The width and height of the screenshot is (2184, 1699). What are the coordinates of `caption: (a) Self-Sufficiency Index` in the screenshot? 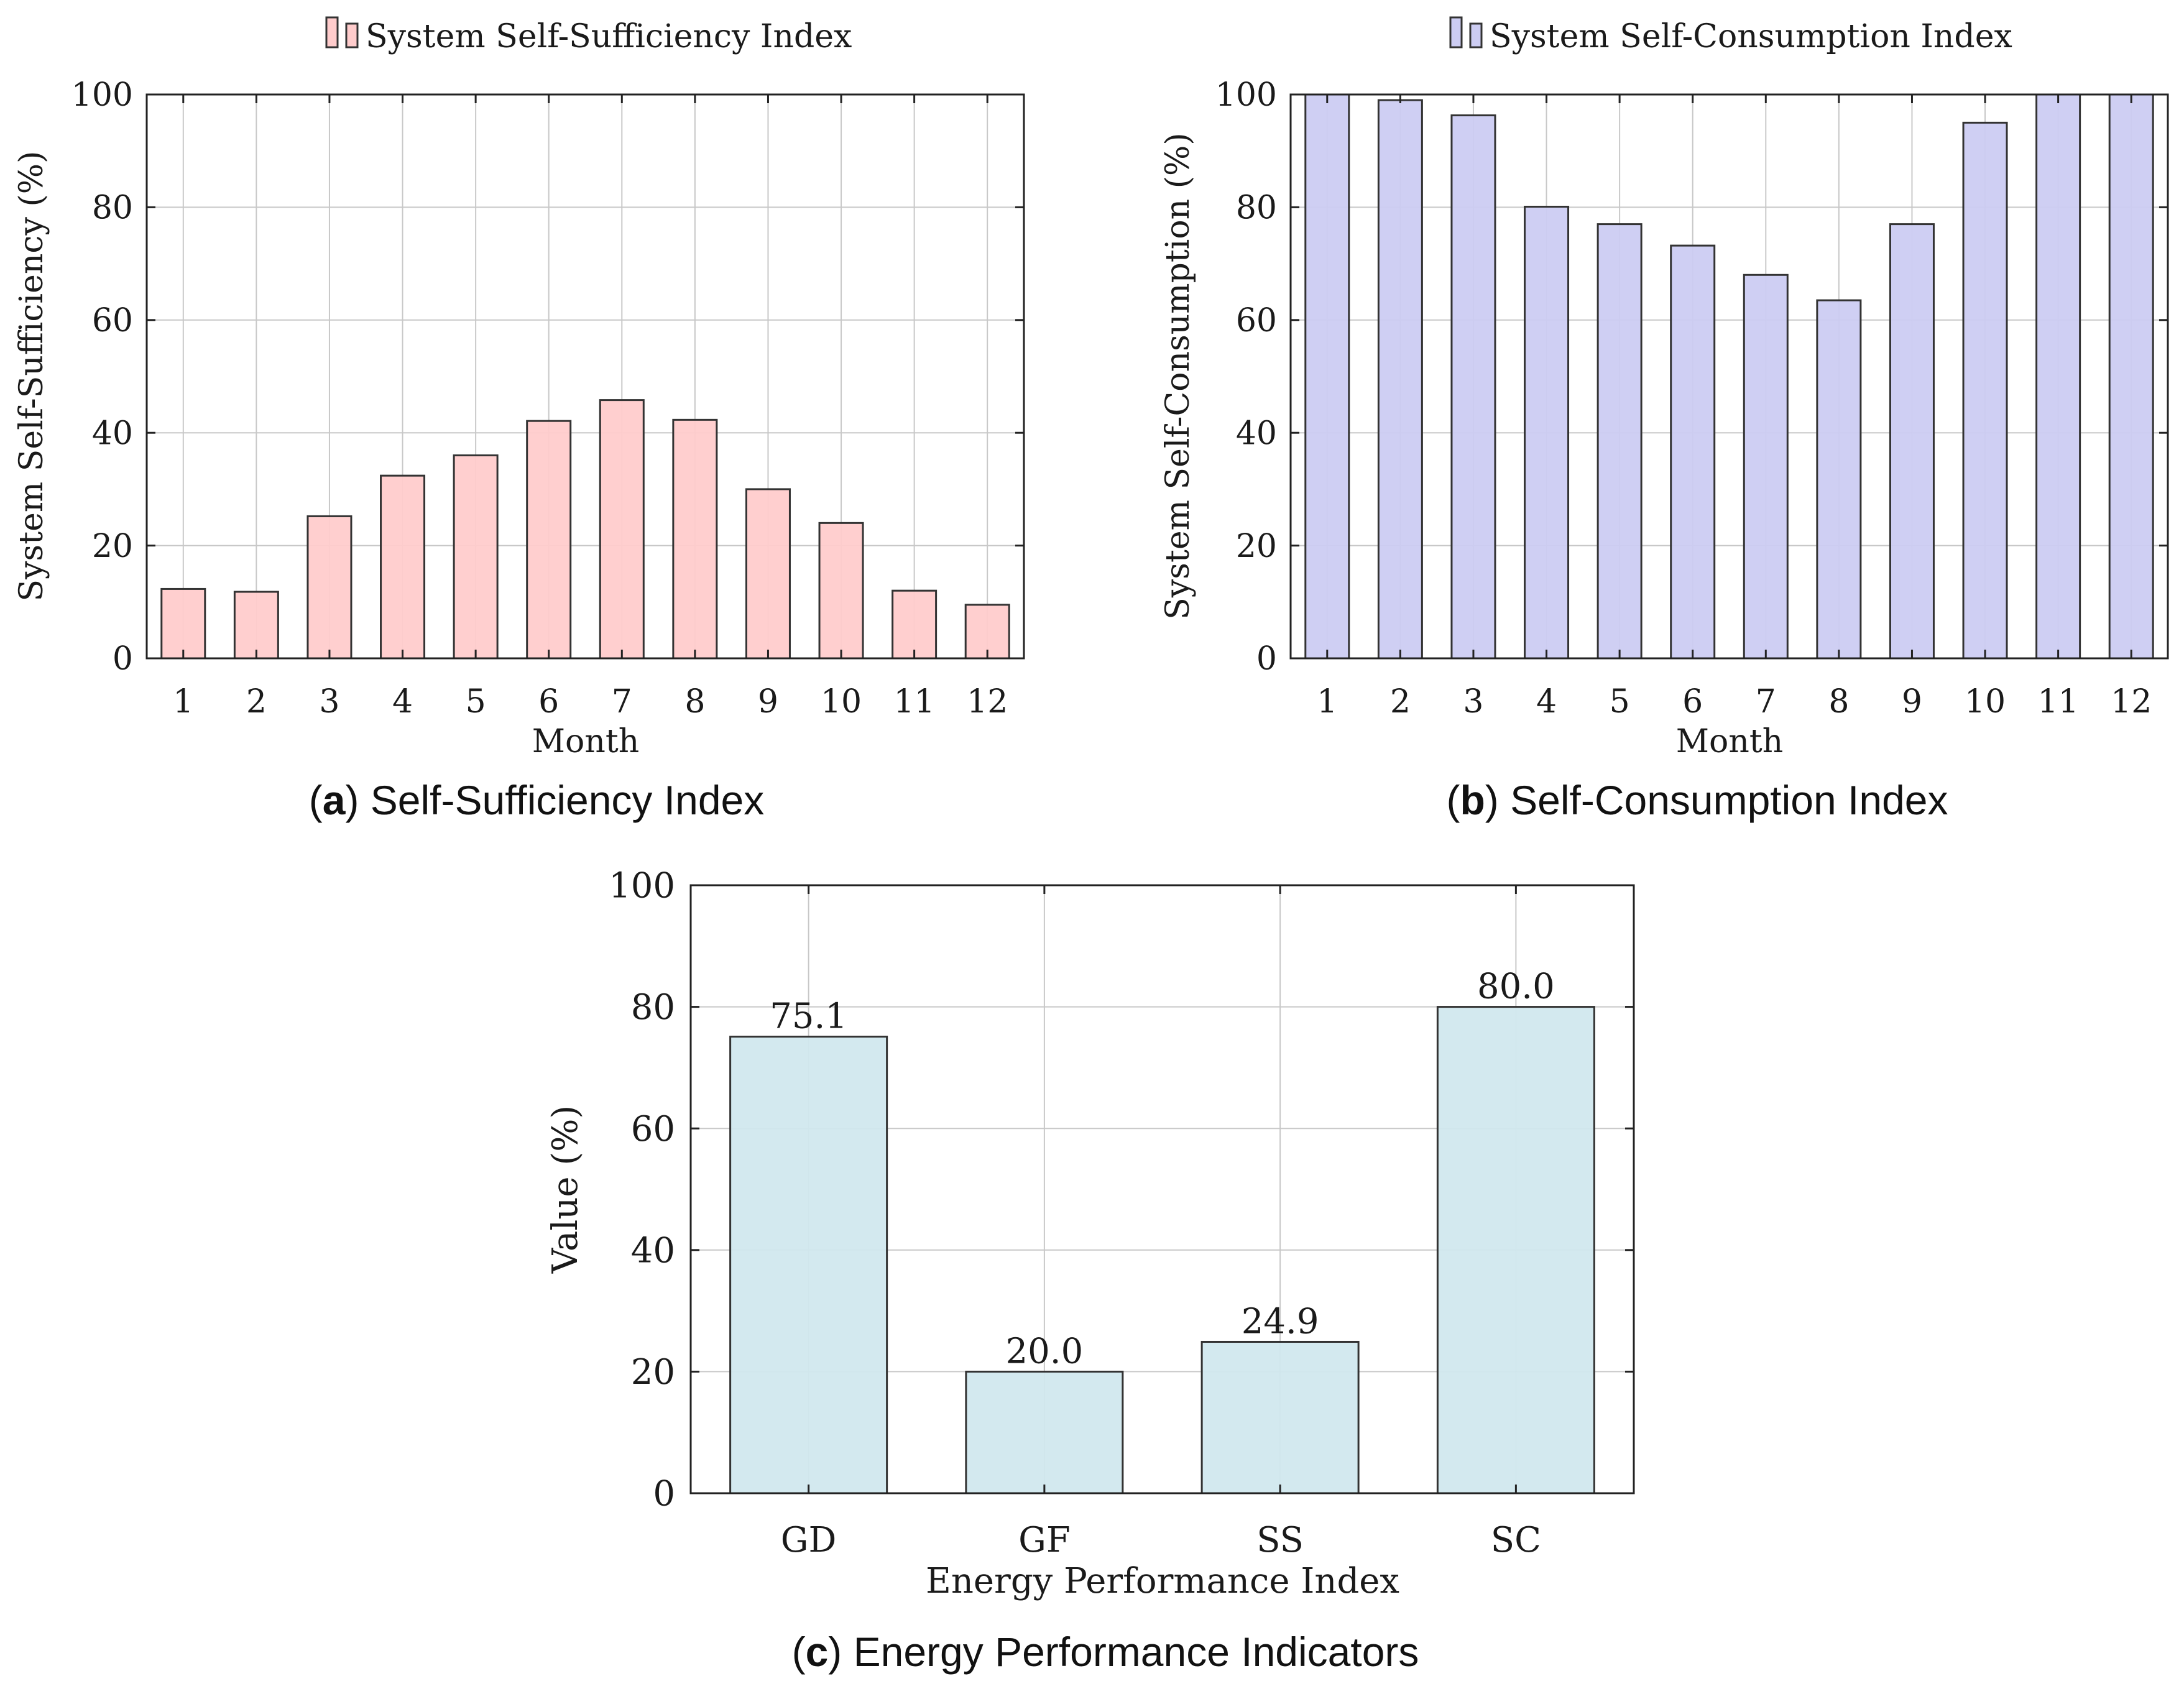 It's located at (536, 800).